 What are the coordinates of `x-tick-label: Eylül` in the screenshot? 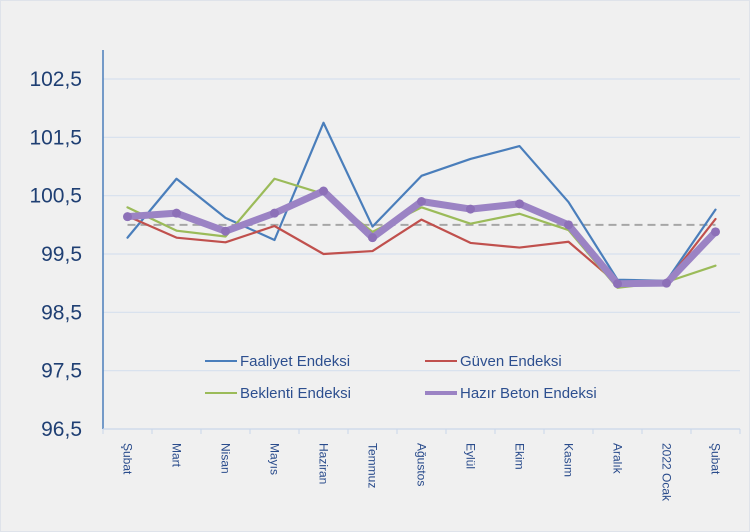 It's located at (471, 456).